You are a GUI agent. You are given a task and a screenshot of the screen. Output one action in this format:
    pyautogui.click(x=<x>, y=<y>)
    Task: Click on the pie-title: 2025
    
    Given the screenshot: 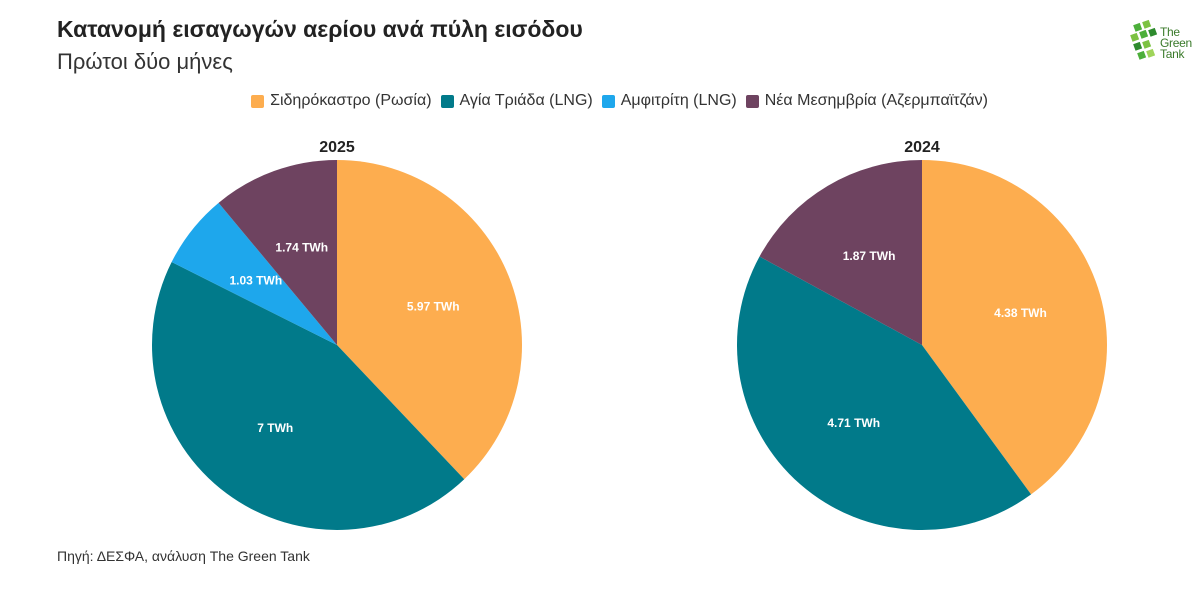 What is the action you would take?
    pyautogui.click(x=337, y=147)
    